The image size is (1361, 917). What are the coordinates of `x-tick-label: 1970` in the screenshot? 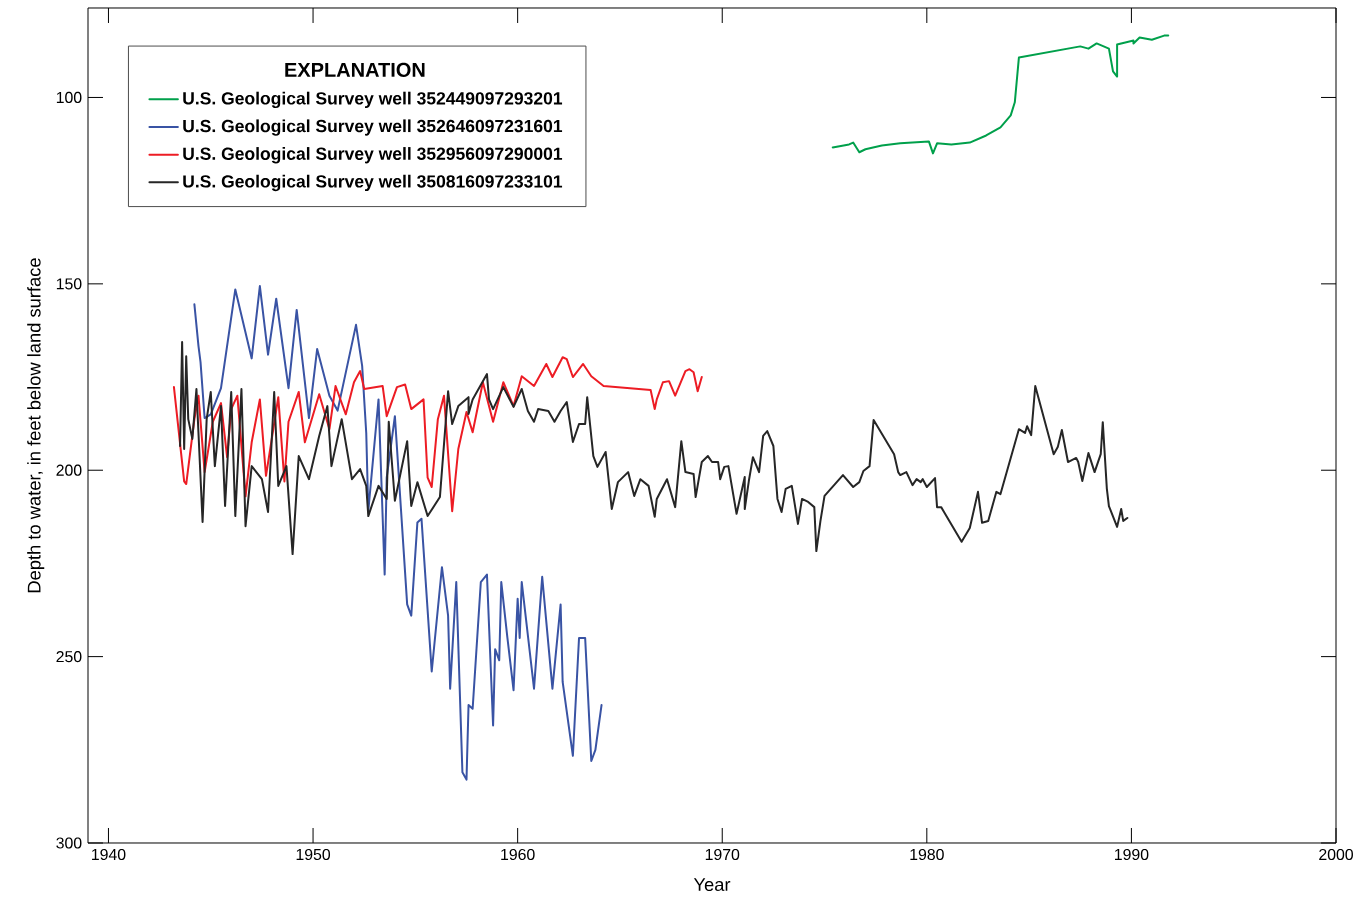 It's located at (722, 854).